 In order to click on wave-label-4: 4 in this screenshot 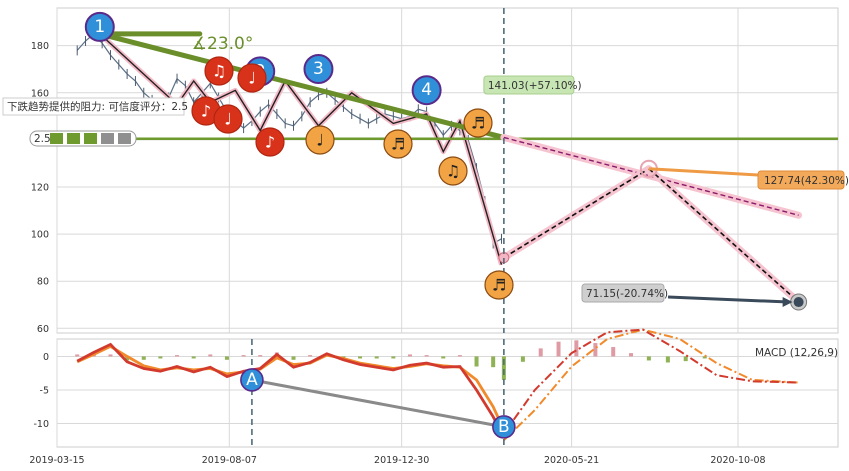, I will do `click(426, 90)`.